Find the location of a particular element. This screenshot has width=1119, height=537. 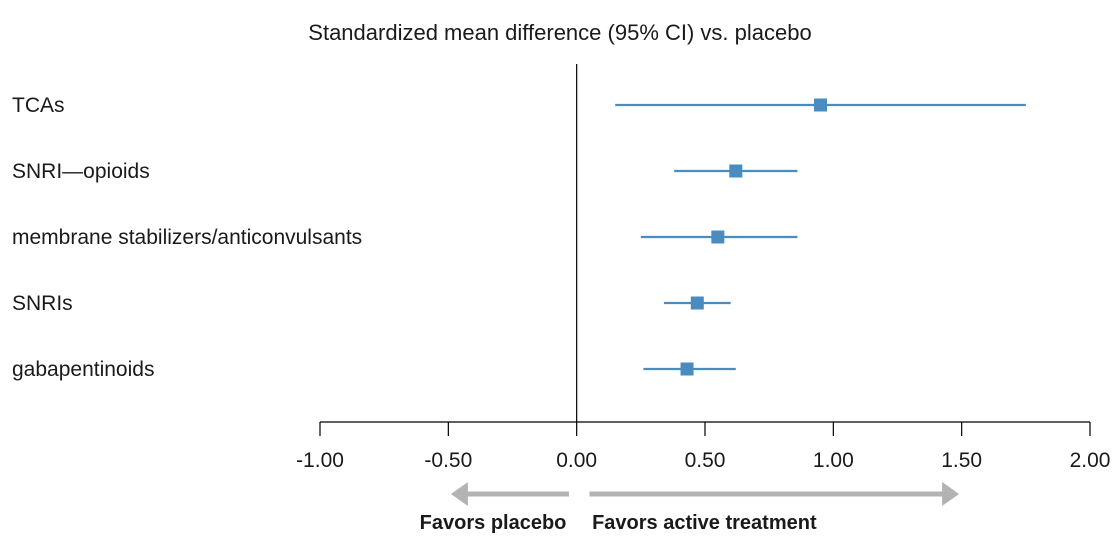

x-tick-label: -0.50 is located at coordinates (448, 460).